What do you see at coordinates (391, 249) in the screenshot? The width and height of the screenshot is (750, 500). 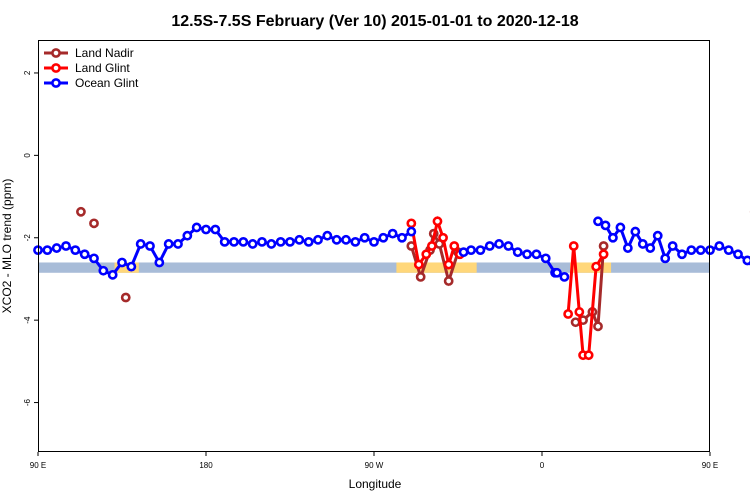 I see `series-ocean-glint` at bounding box center [391, 249].